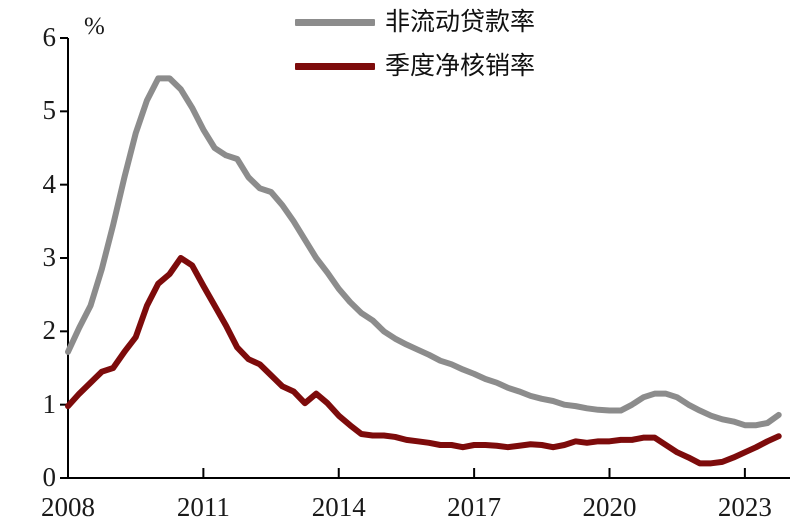 This screenshot has height=525, width=809. Describe the element at coordinates (744, 507) in the screenshot. I see `x-tick-label: 2023` at that location.